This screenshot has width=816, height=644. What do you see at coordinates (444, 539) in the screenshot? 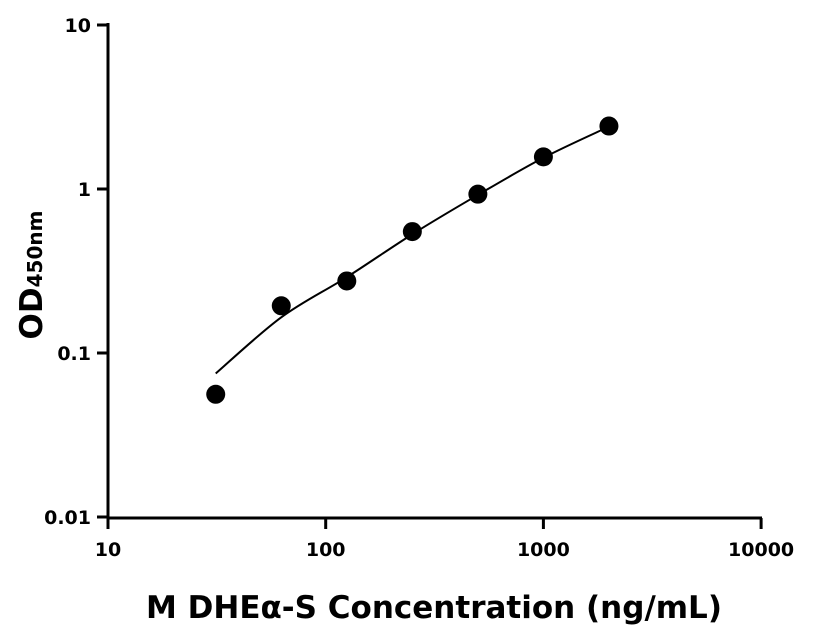
I see `x-ticks-group: 10 100 1000 10000` at bounding box center [444, 539].